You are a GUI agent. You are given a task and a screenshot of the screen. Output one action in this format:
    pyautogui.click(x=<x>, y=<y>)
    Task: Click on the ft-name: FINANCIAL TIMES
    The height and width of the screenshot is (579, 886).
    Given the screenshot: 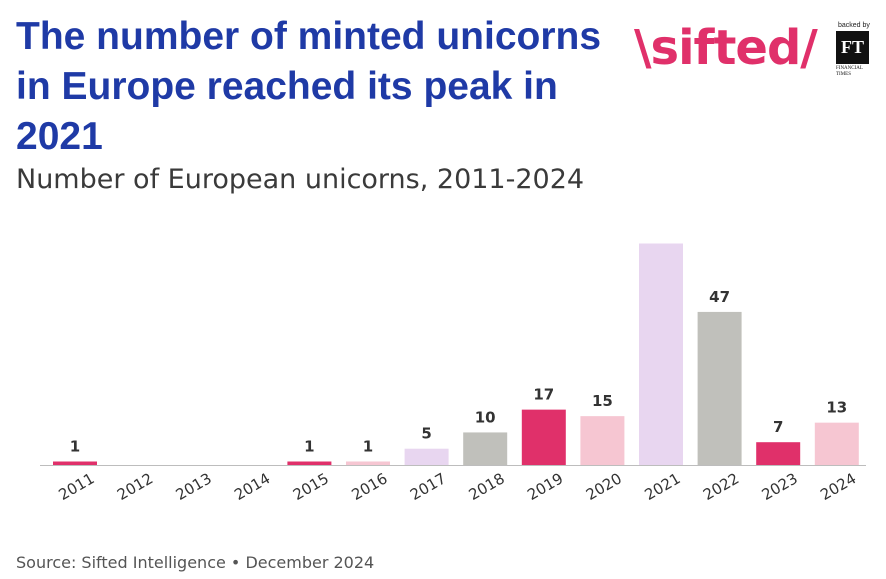 What is the action you would take?
    pyautogui.click(x=849, y=71)
    